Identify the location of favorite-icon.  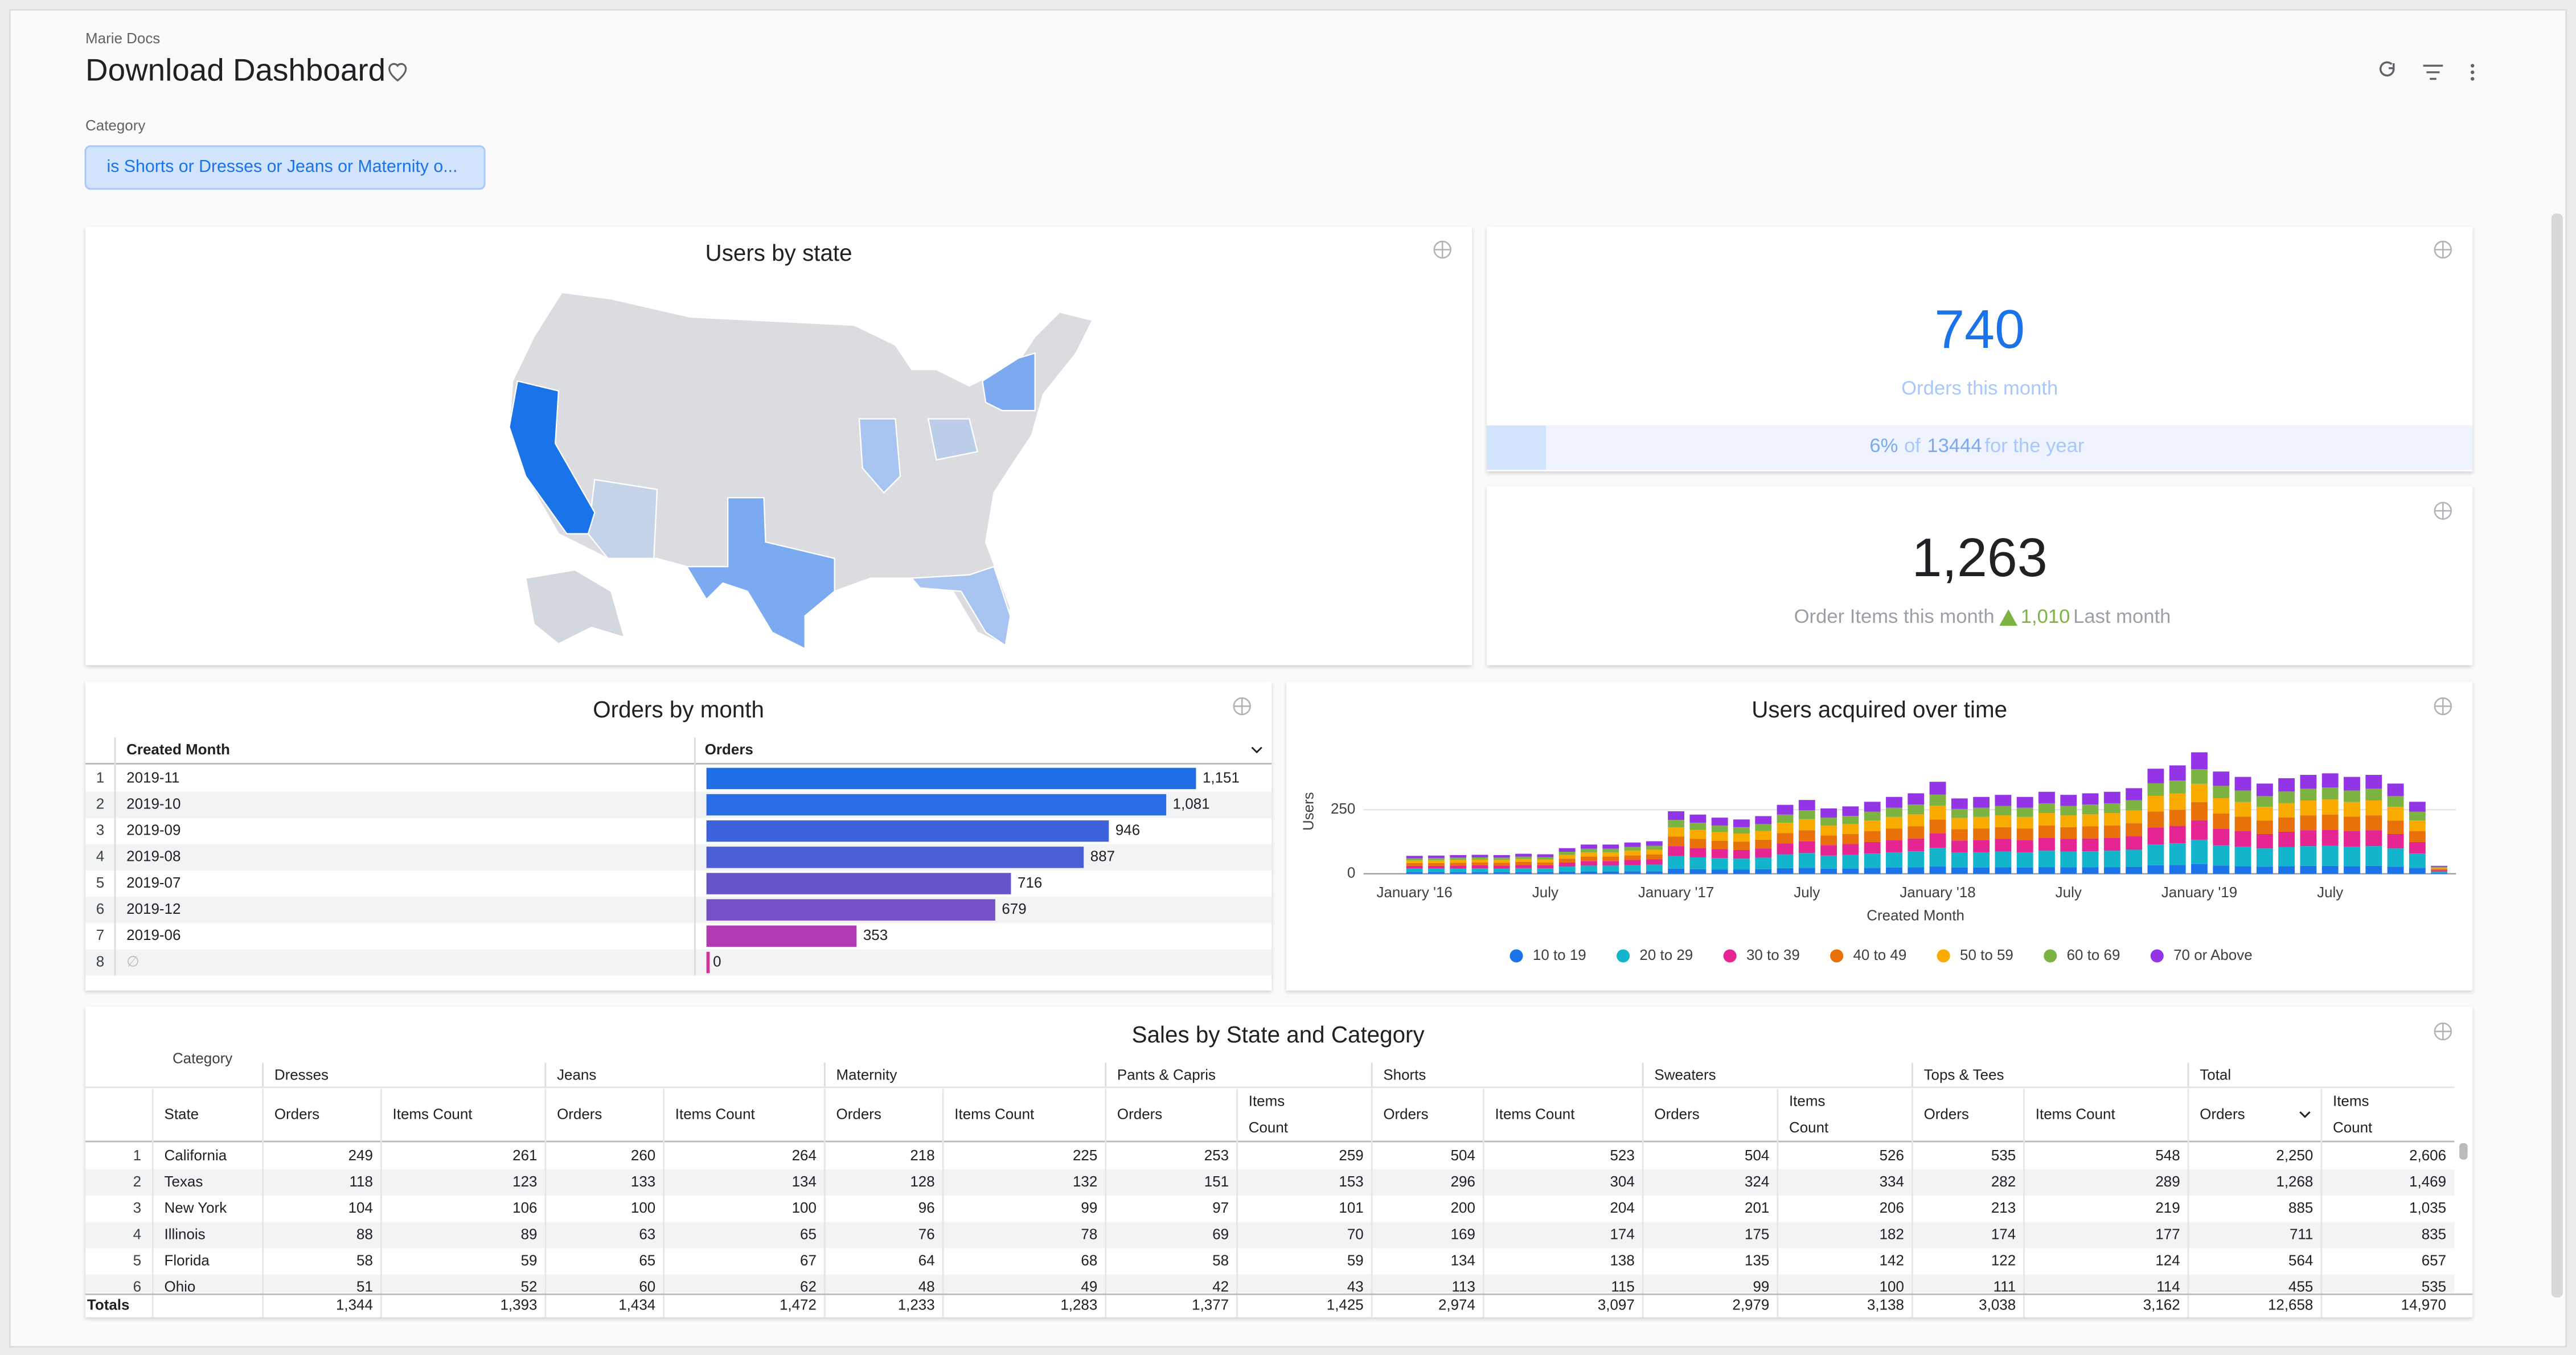
(397, 72).